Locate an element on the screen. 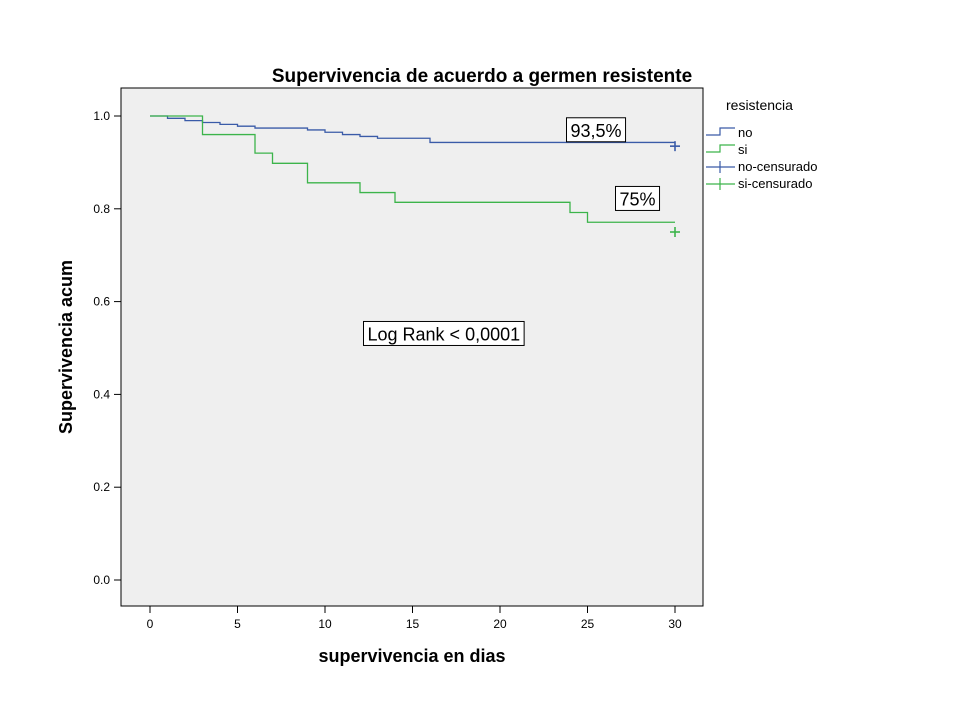  x-tick-label: 0 is located at coordinates (150, 624).